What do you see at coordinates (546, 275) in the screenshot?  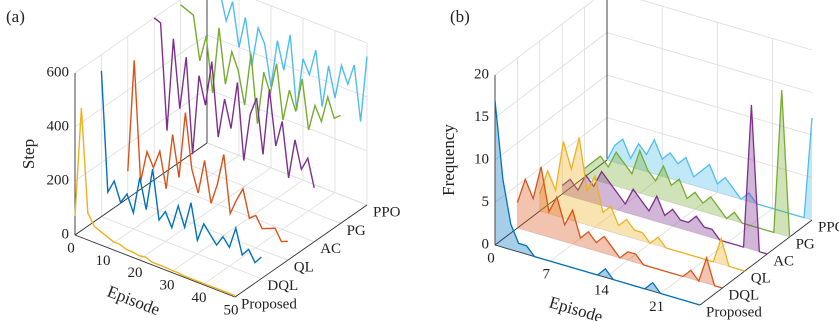 I see `x-tick-label: 7` at bounding box center [546, 275].